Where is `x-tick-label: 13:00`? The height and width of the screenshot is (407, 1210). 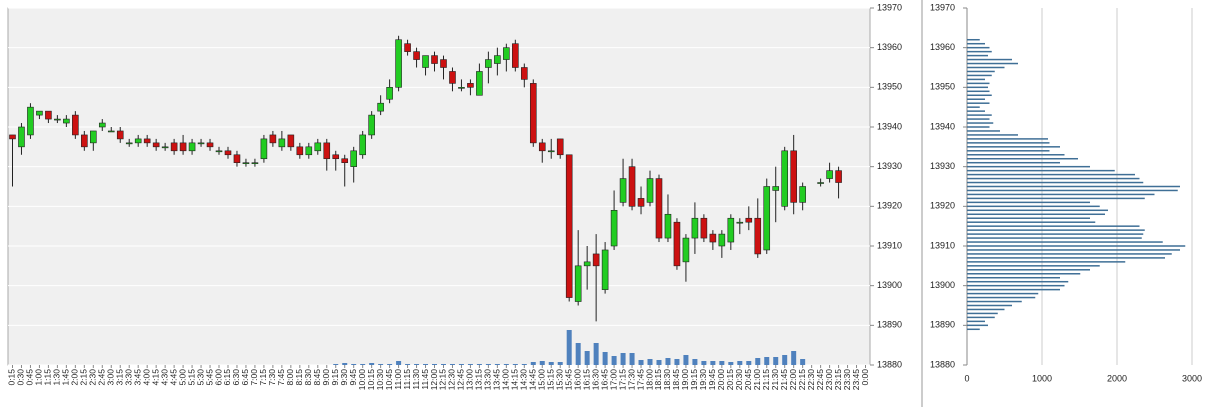 x-tick-label: 13:00 is located at coordinates (470, 380).